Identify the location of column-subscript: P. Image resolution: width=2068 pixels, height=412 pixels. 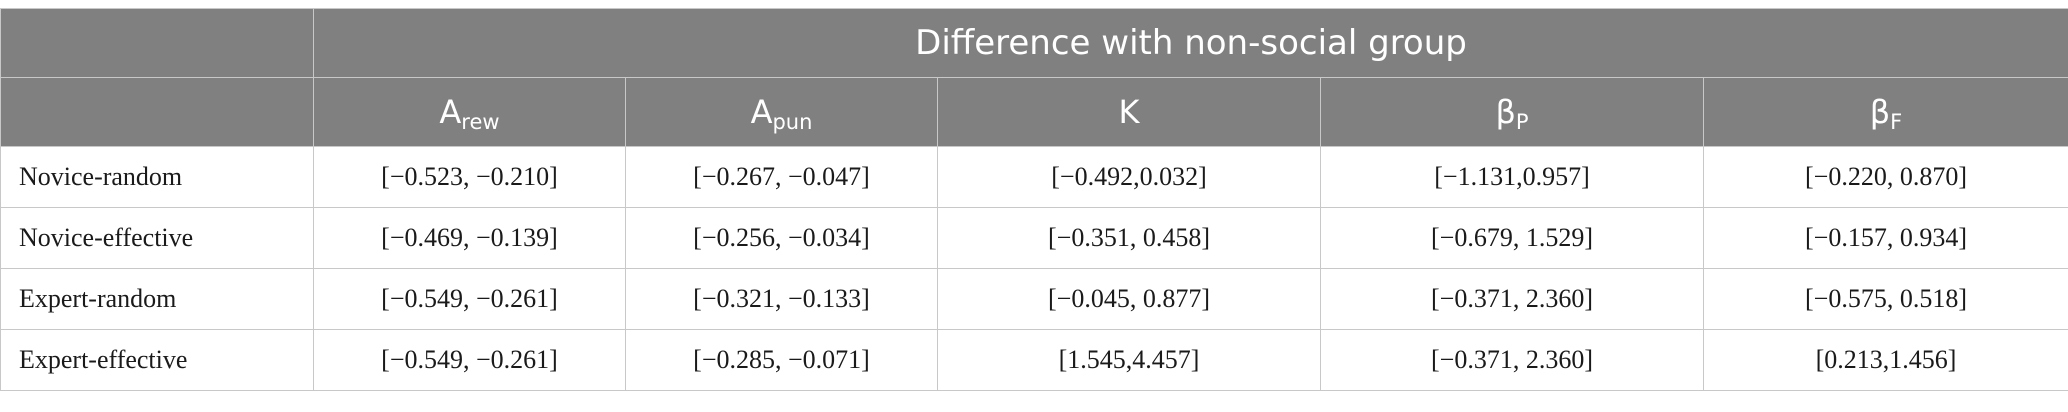
(1522, 122).